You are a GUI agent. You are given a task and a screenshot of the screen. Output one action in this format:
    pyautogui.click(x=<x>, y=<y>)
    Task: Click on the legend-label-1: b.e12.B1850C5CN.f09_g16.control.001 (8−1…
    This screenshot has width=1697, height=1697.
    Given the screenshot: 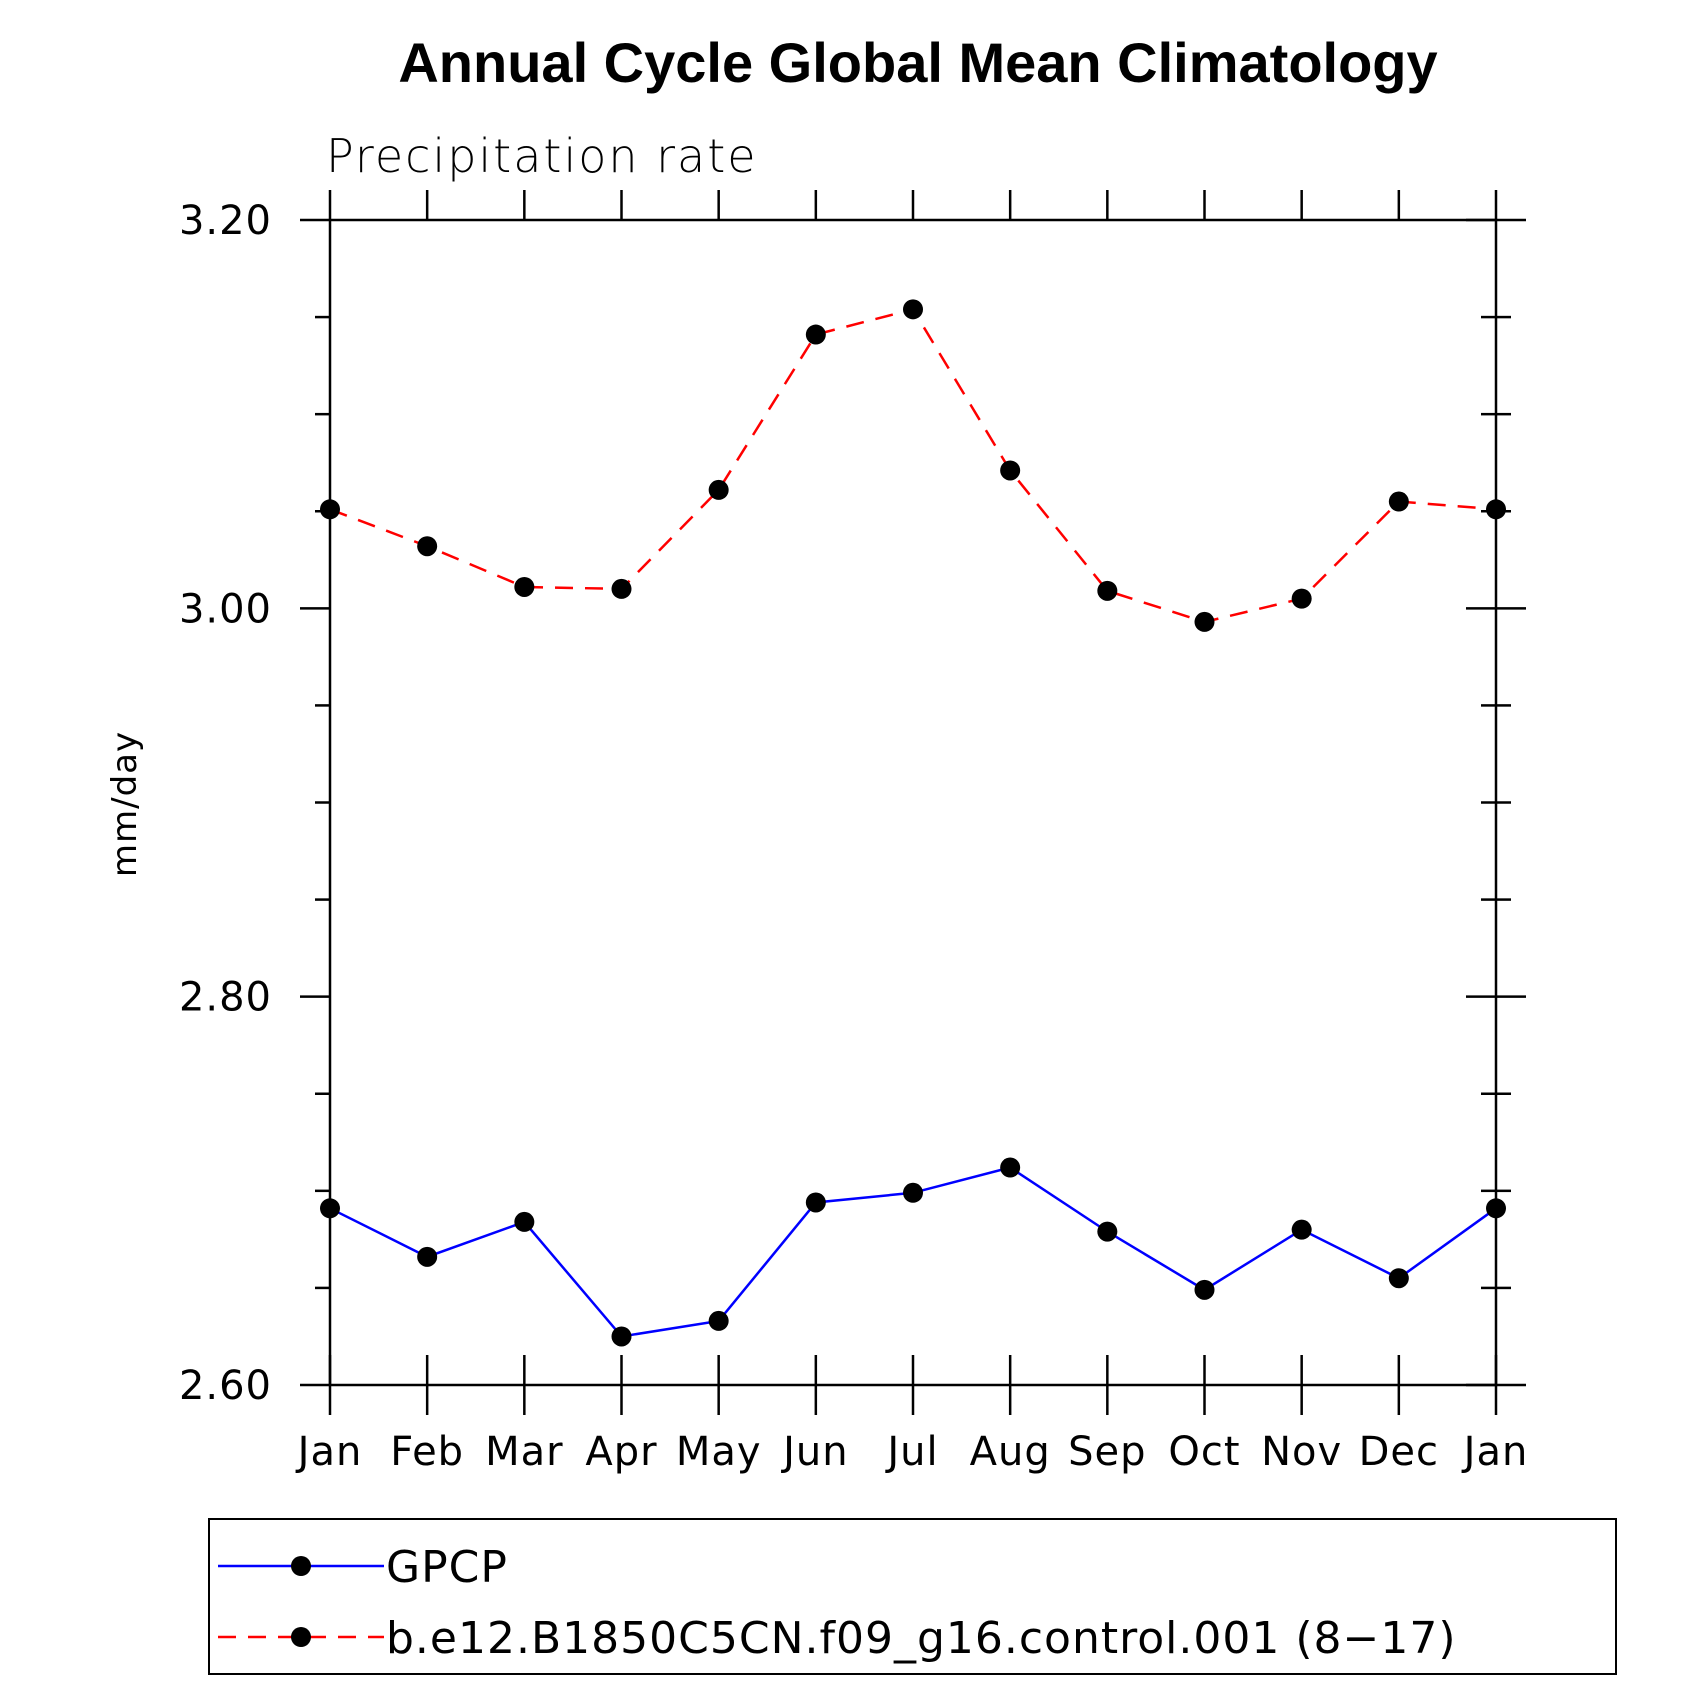 What is the action you would take?
    pyautogui.click(x=921, y=1638)
    